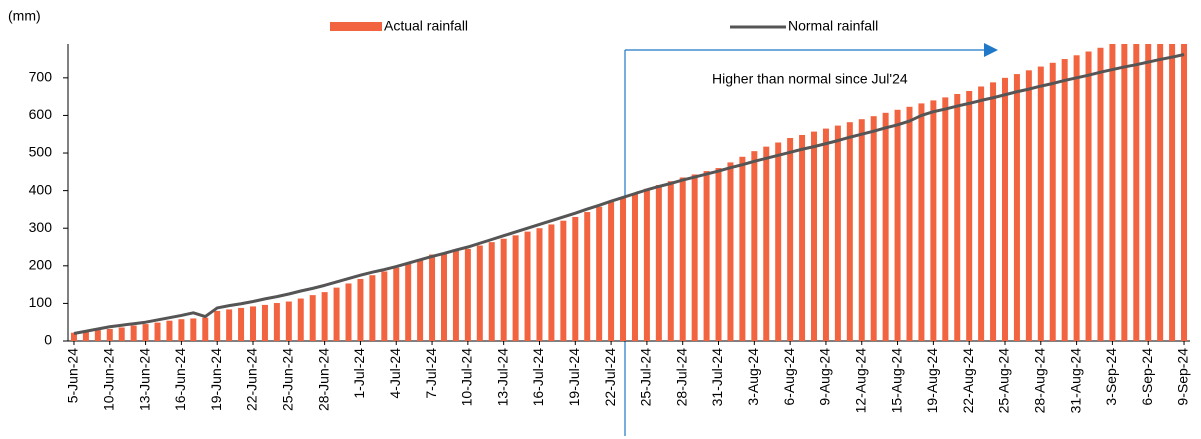  Describe the element at coordinates (431, 373) in the screenshot. I see `x-tick-label: 7-Jul-24` at that location.